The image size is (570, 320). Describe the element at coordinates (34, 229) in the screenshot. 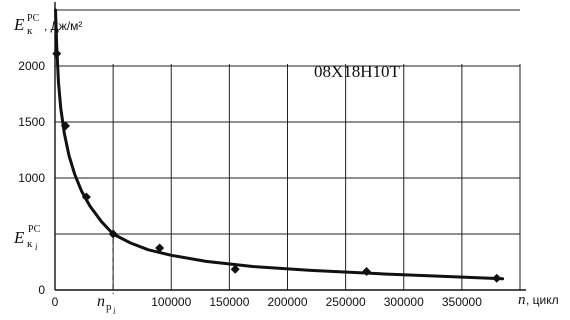

I see `marked-y-superscript: РС` at that location.